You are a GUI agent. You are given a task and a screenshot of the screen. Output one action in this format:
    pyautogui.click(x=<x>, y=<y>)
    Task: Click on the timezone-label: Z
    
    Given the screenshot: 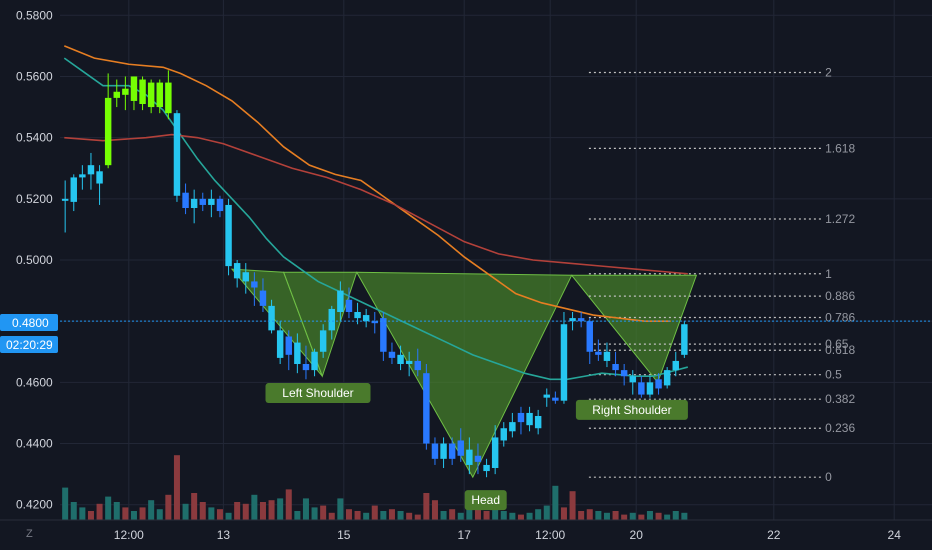 What is the action you would take?
    pyautogui.click(x=29, y=534)
    